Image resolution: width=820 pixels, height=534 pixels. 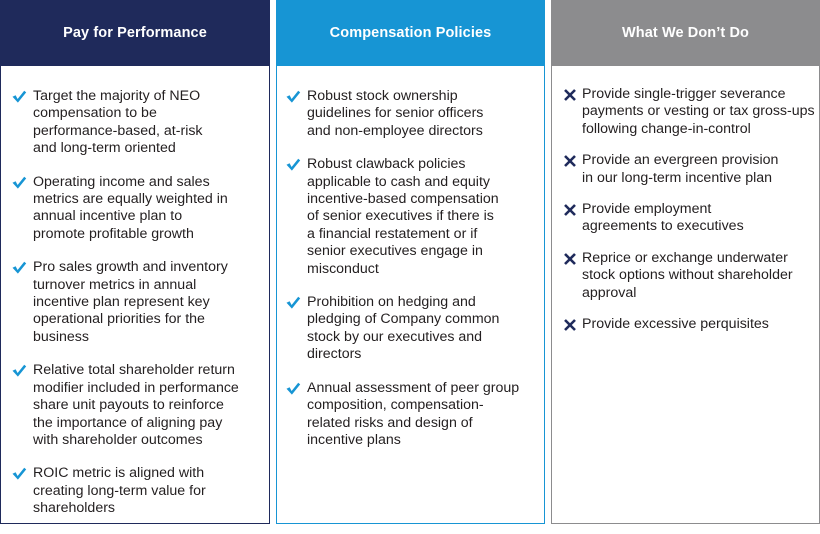 What do you see at coordinates (61, 336) in the screenshot?
I see `item-text-line: business` at bounding box center [61, 336].